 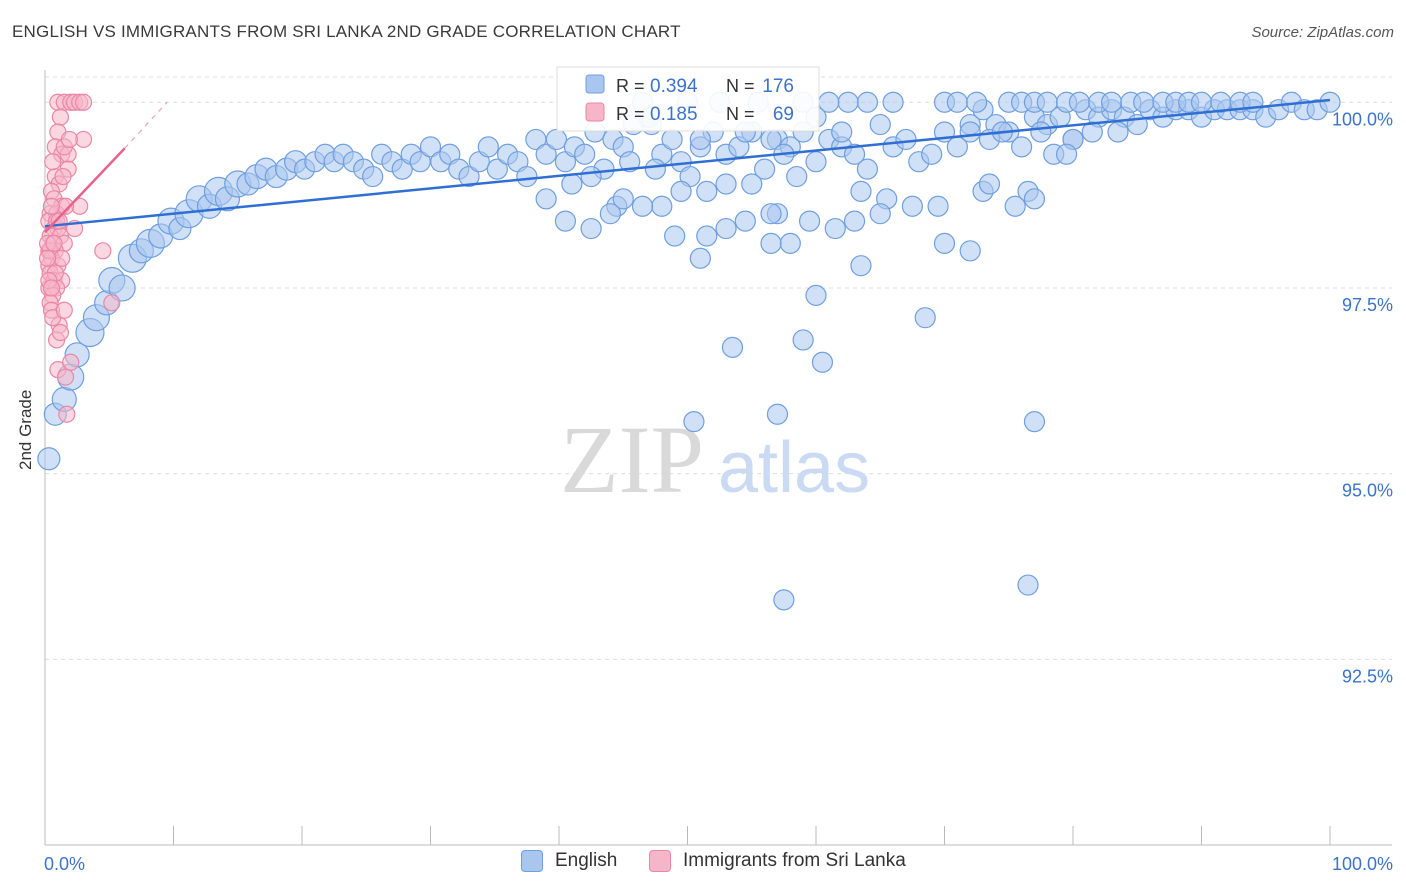 I want to click on legend-swatch-sri-lanka, so click(x=660, y=861).